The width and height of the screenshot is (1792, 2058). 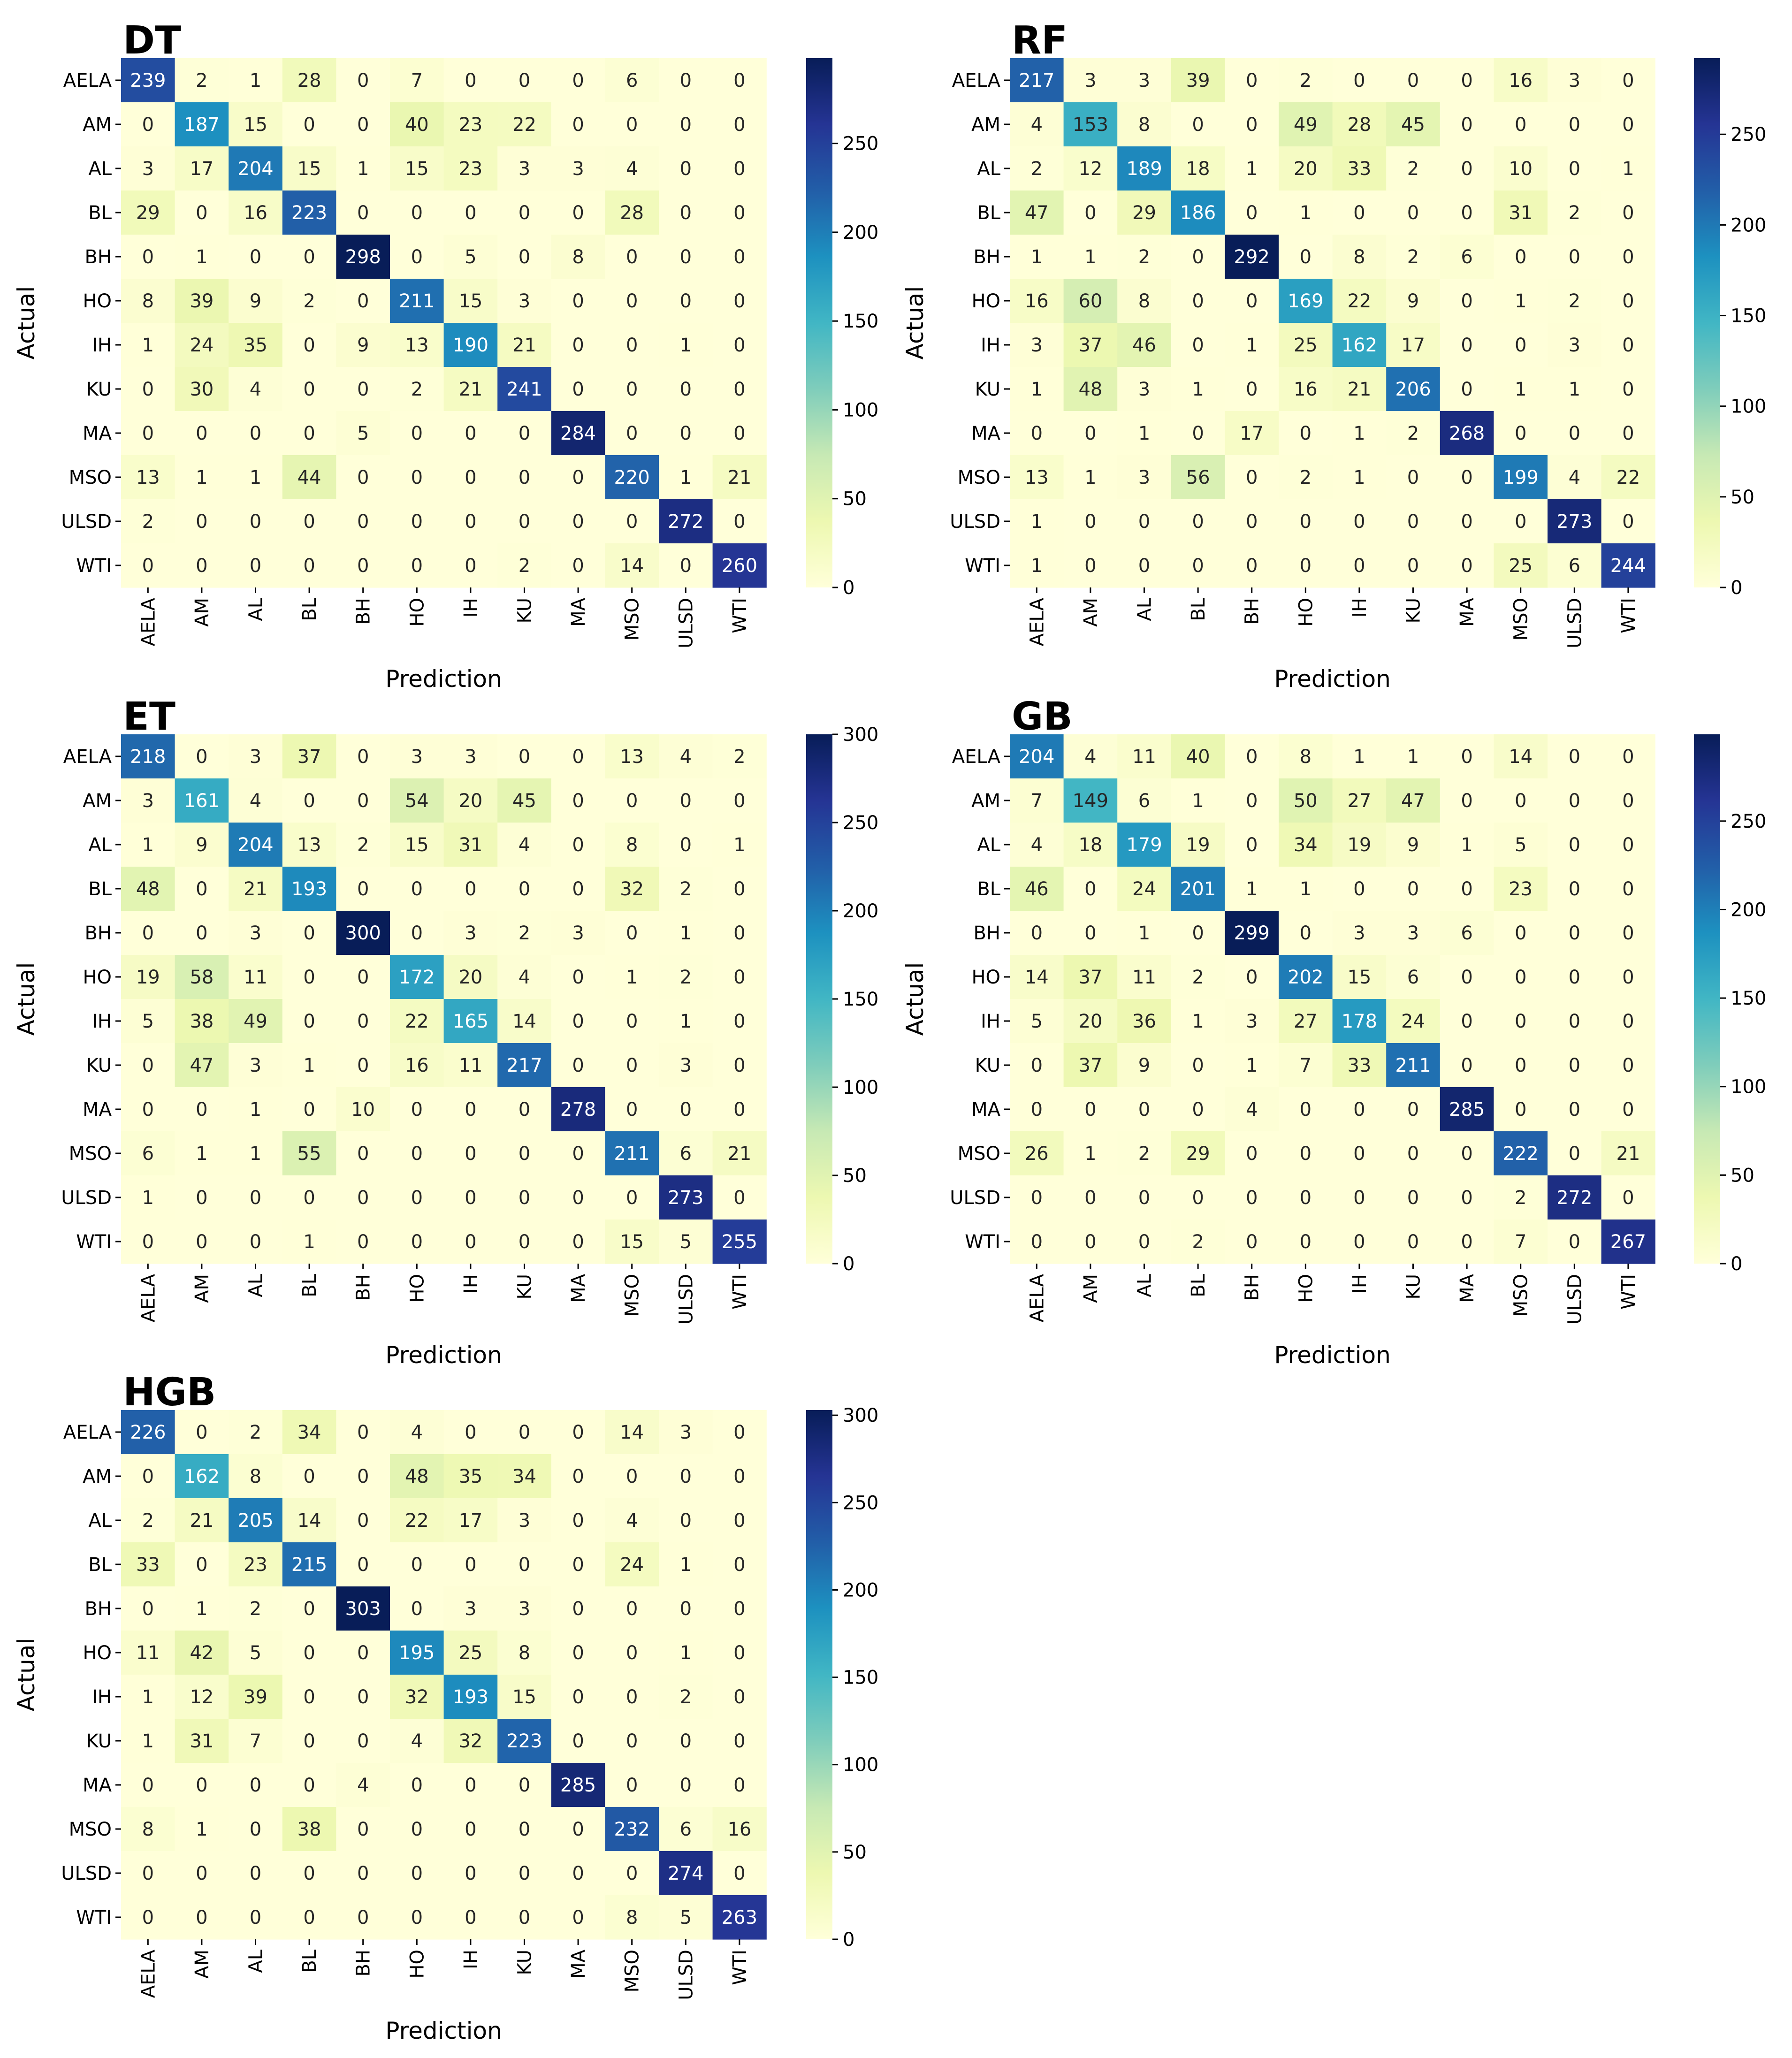 What do you see at coordinates (685, 1873) in the screenshot?
I see `cell-value-label: 274` at bounding box center [685, 1873].